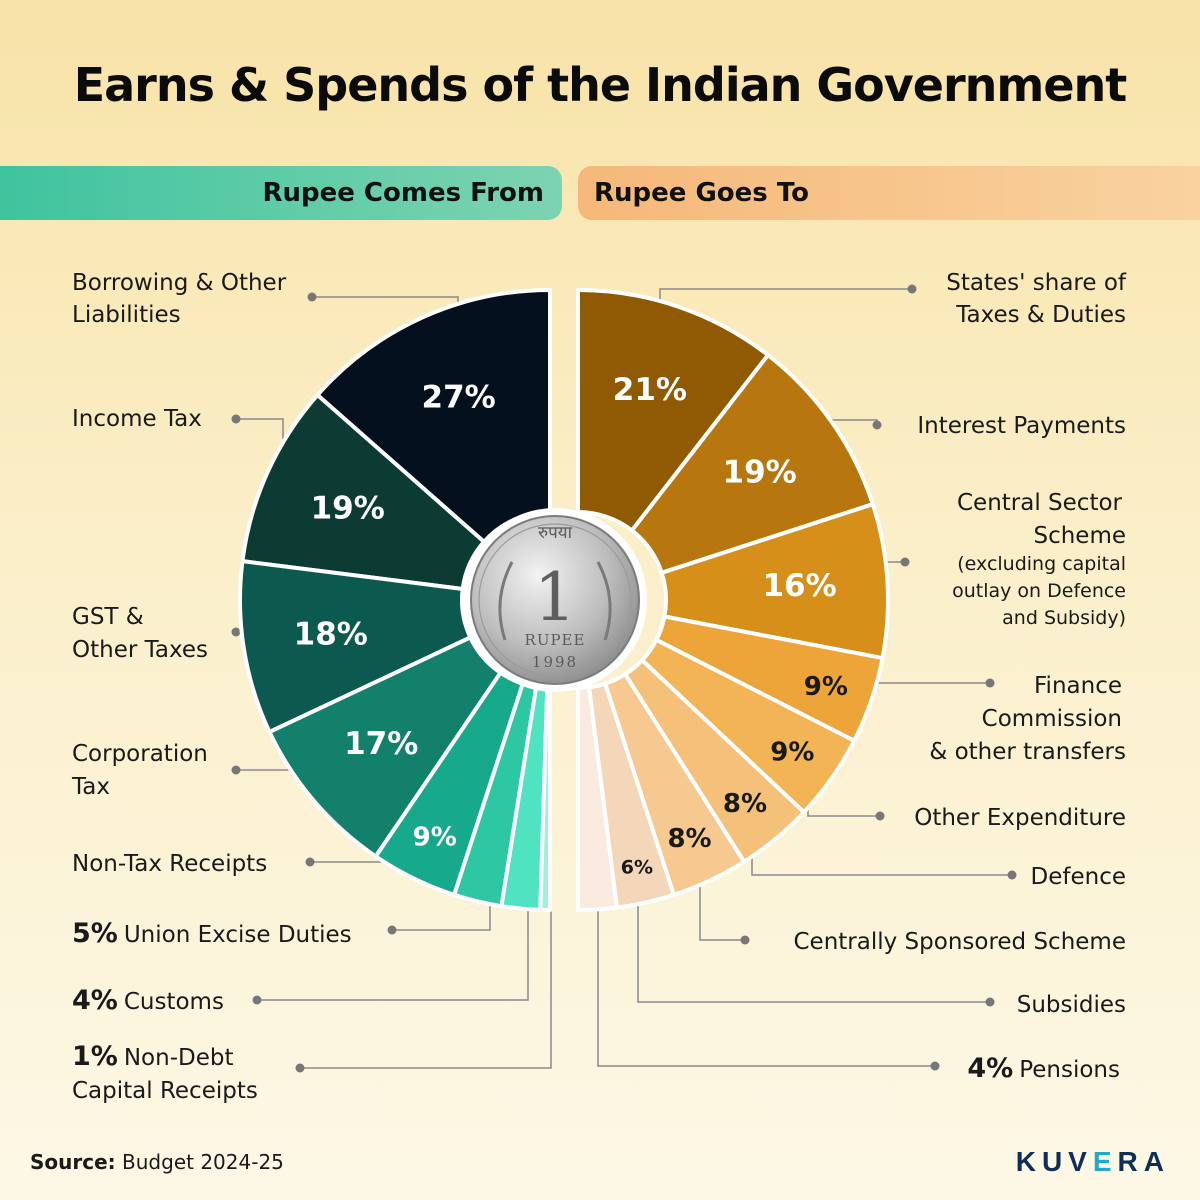 Image resolution: width=1200 pixels, height=1200 pixels. Describe the element at coordinates (792, 753) in the screenshot. I see `pct-other-expenditure: 9%` at that location.